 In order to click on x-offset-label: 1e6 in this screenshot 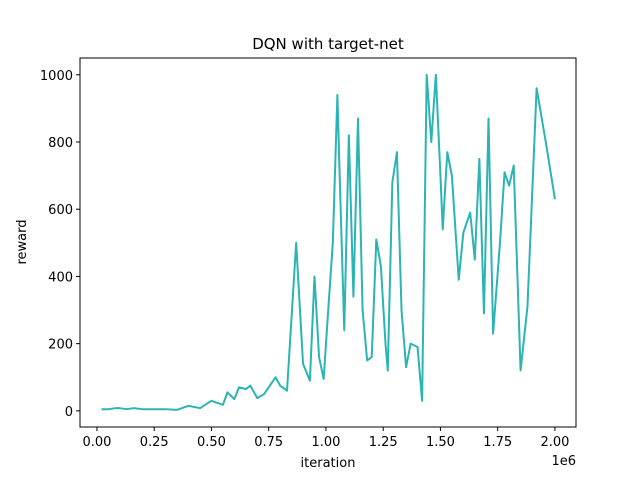, I will do `click(563, 461)`.